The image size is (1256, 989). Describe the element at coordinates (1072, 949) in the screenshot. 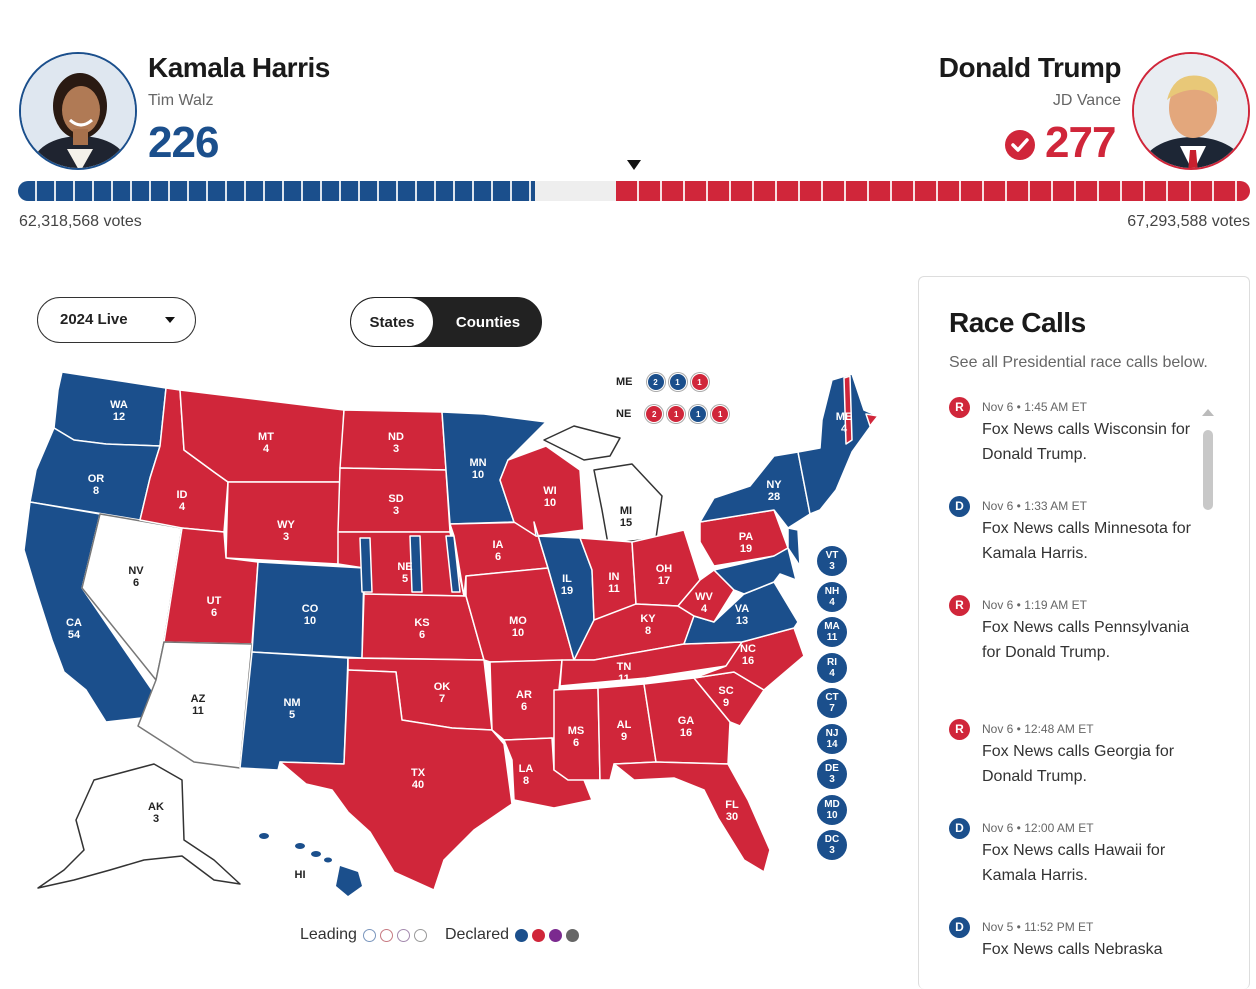

I see `race-call-text: Fox News calls Nebraska` at that location.